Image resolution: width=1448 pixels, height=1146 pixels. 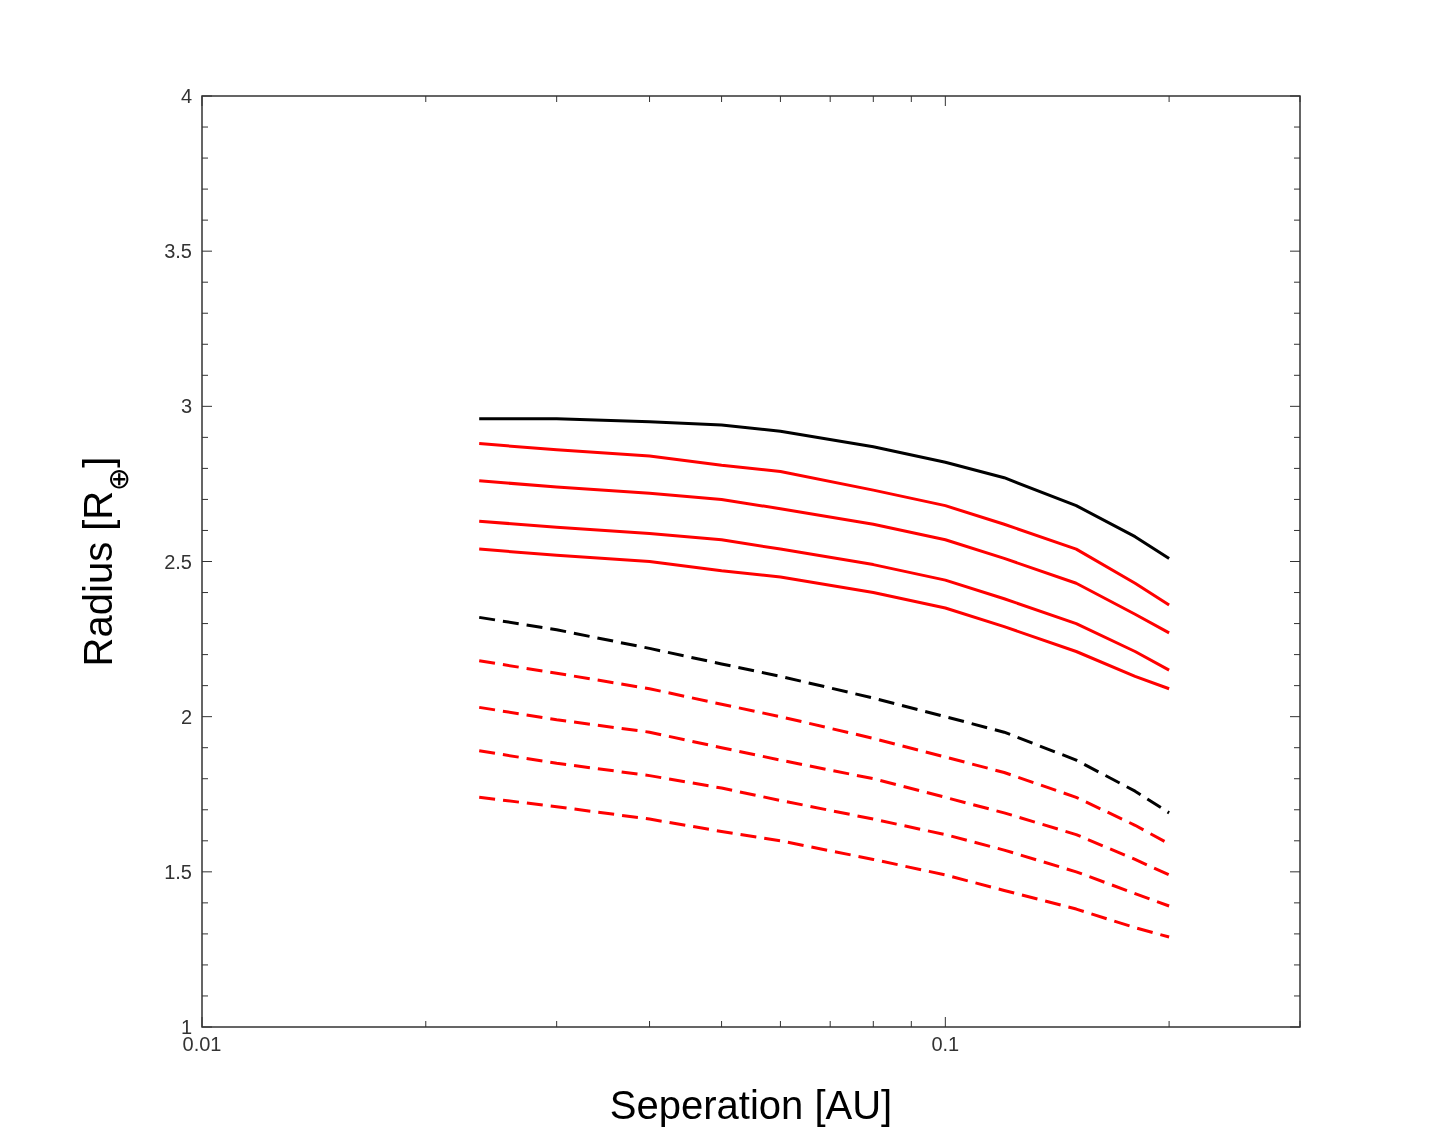 What do you see at coordinates (178, 561) in the screenshot?
I see `y-tick-label: 2.5` at bounding box center [178, 561].